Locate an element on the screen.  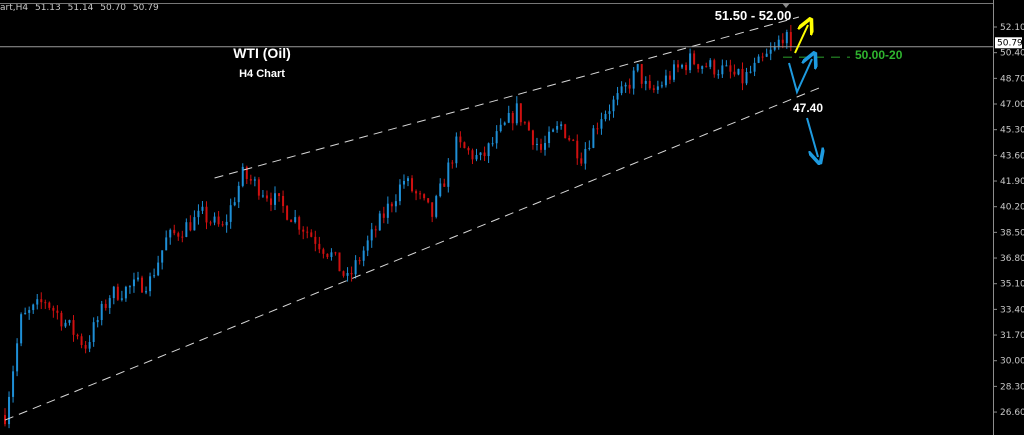
y-tick-label: 33.40 is located at coordinates (1012, 310).